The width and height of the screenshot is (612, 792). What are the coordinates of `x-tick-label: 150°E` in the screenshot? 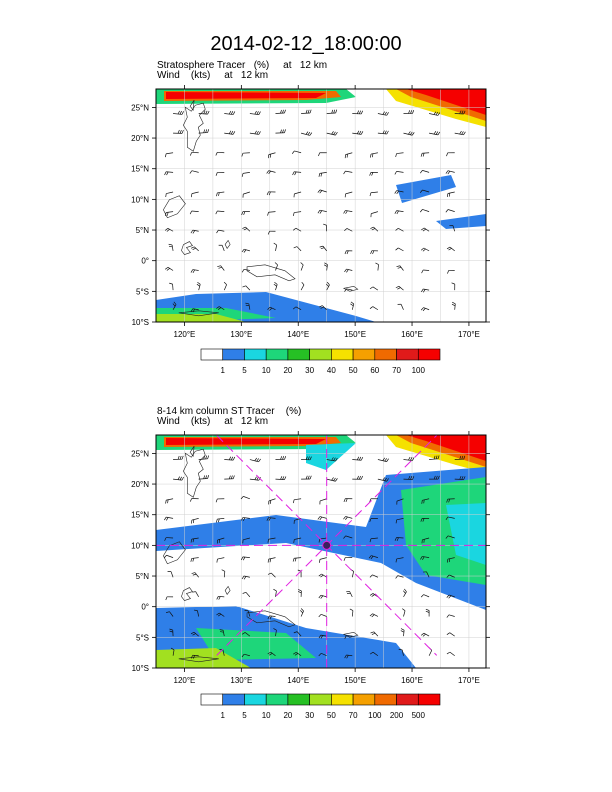 It's located at (355, 334).